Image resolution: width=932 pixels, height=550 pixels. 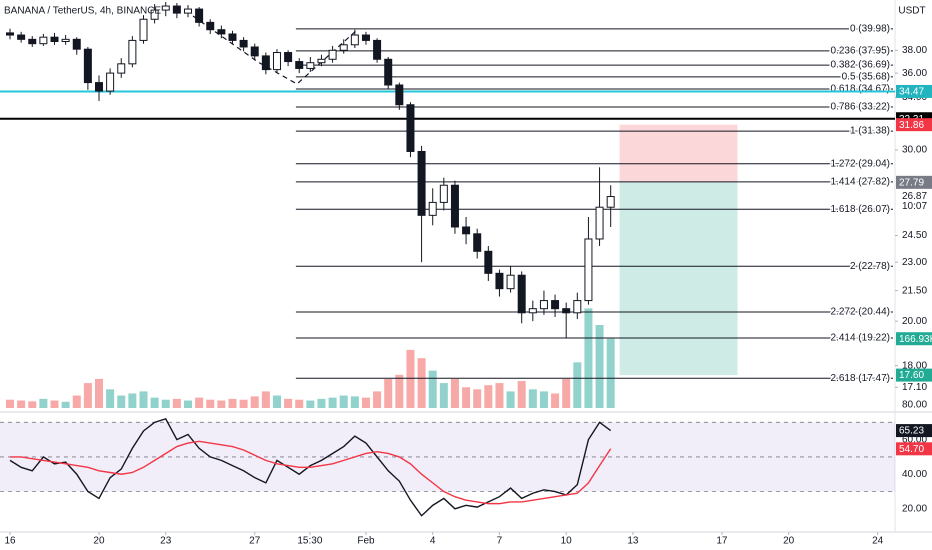 I want to click on rsi-tick-label: 60.00, so click(x=914, y=439).